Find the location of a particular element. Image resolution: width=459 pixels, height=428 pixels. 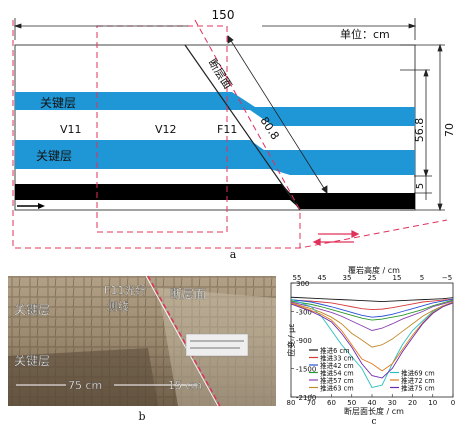

right-dimensions is located at coordinates (422, 127).